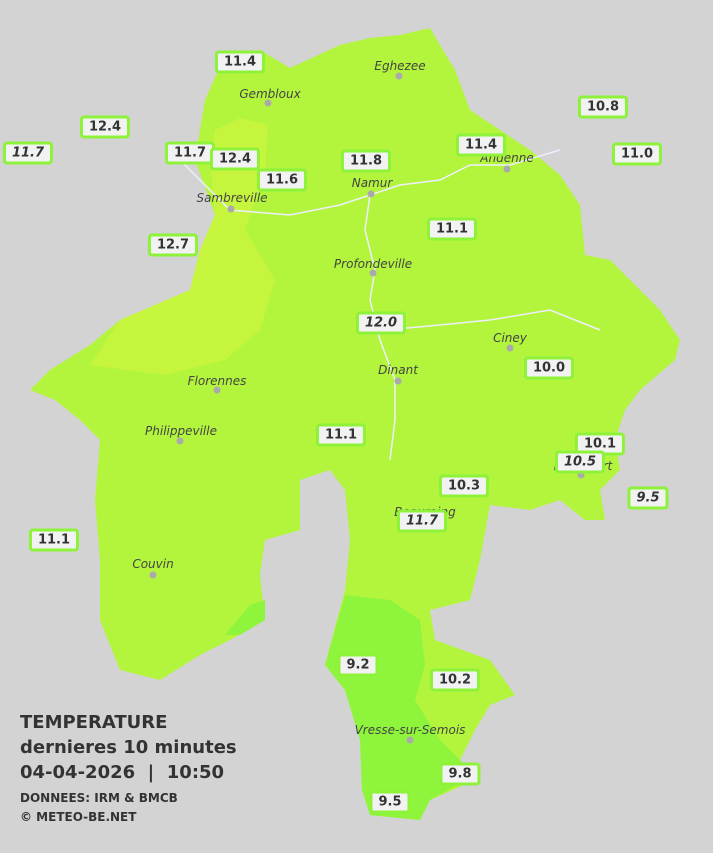 The width and height of the screenshot is (713, 853). I want to click on city-label: Florennes, so click(217, 381).